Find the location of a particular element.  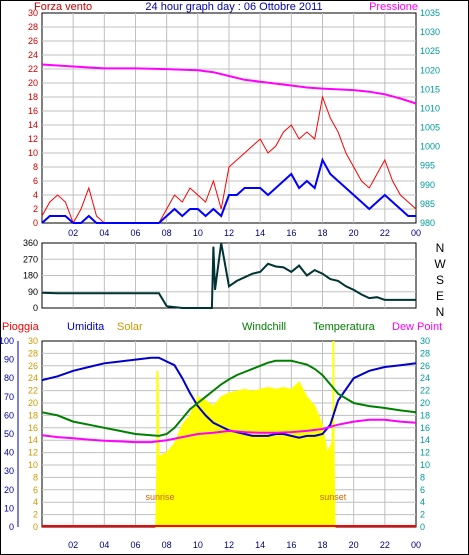

y-tick-label-temperature: 22 is located at coordinates (425, 391).